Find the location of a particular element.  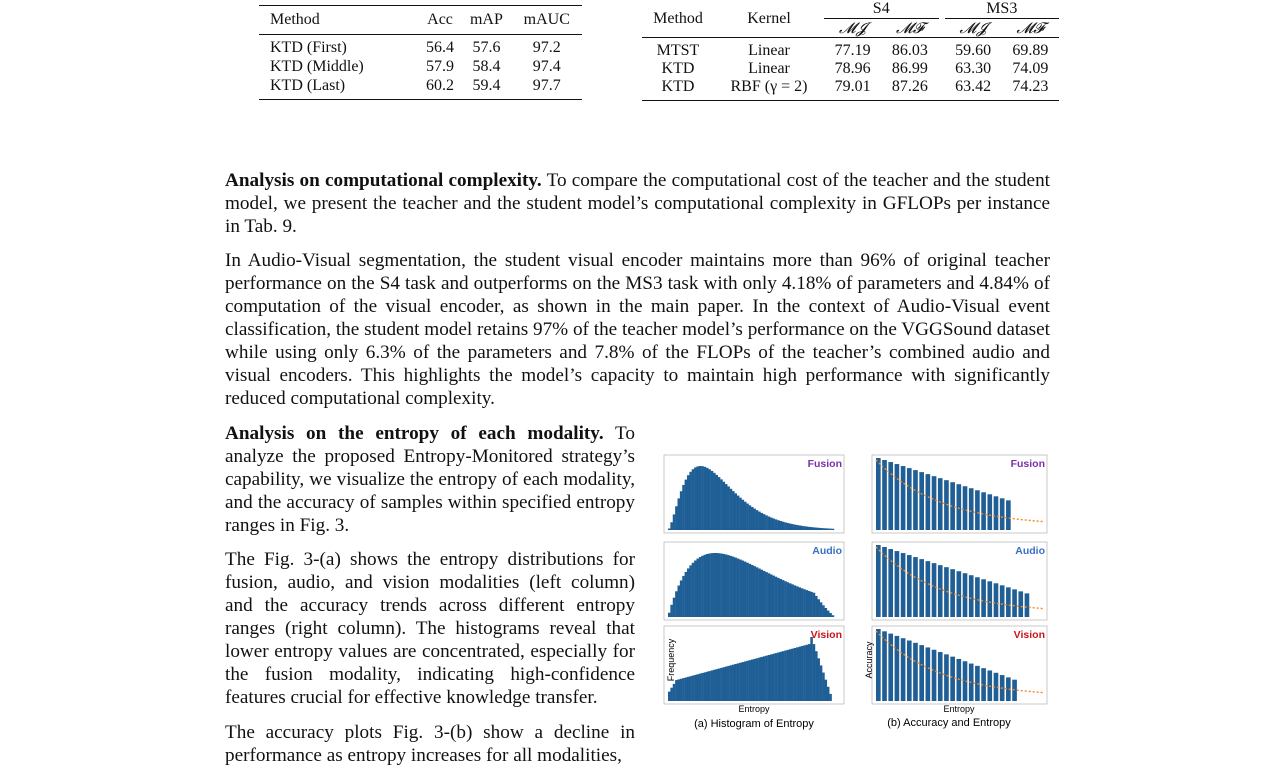

y-axis-label: Accuracy is located at coordinates (869, 660).